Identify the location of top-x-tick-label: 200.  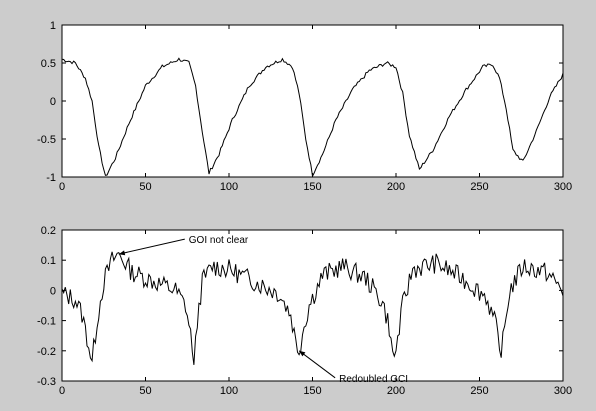
(396, 187).